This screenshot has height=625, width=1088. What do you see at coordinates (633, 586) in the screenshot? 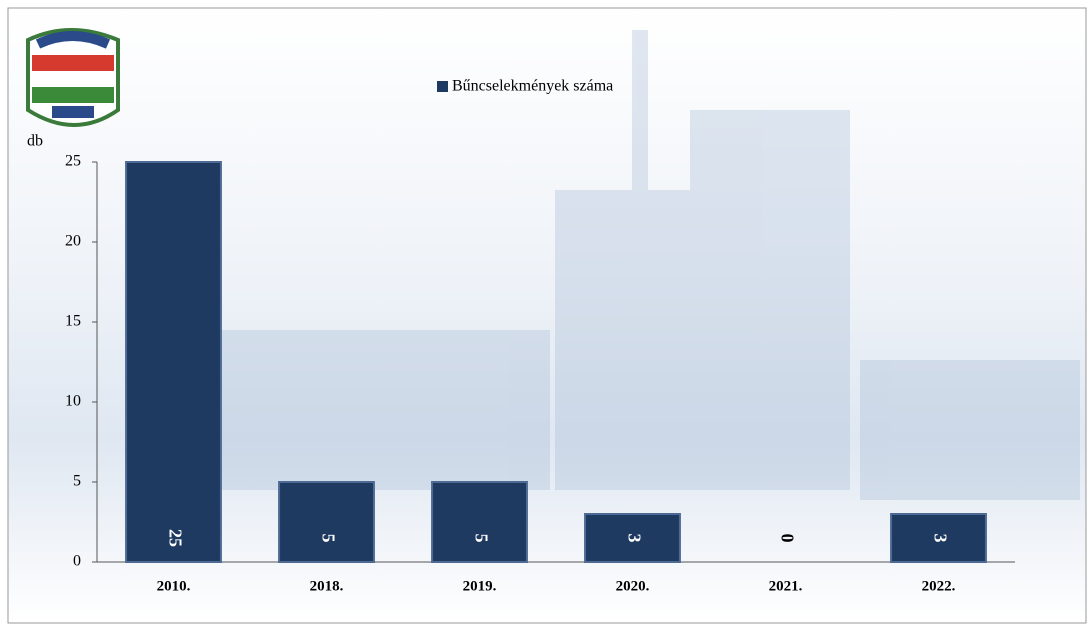
I see `x-tick-label: 2020.` at bounding box center [633, 586].